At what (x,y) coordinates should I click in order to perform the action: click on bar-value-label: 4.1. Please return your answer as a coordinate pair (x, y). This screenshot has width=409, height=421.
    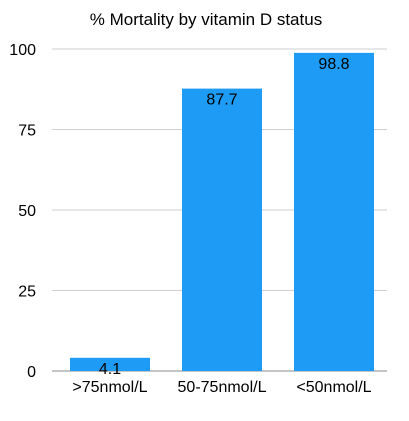
    Looking at the image, I should click on (110, 369).